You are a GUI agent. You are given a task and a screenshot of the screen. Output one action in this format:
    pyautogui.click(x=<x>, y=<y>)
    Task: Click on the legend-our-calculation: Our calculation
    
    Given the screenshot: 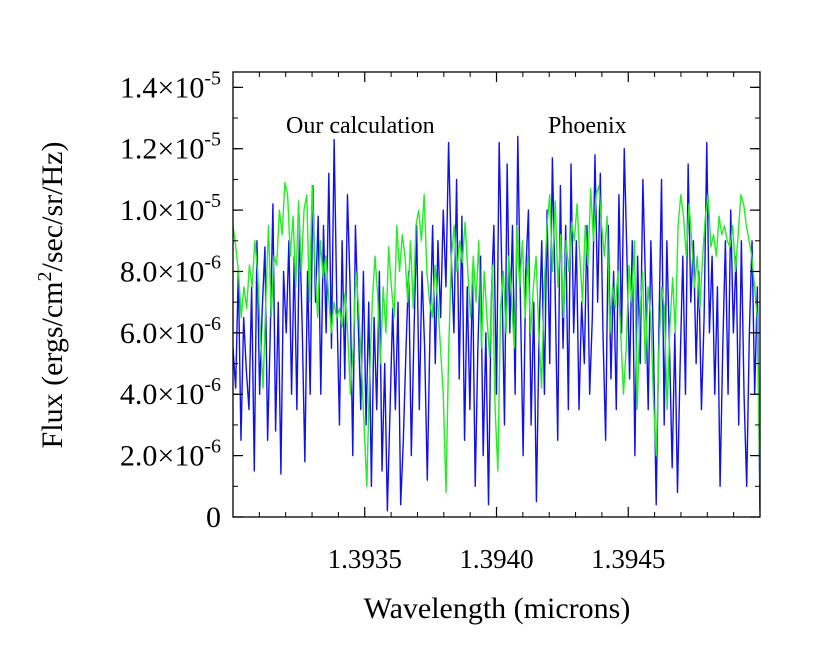 What is the action you would take?
    pyautogui.click(x=360, y=126)
    